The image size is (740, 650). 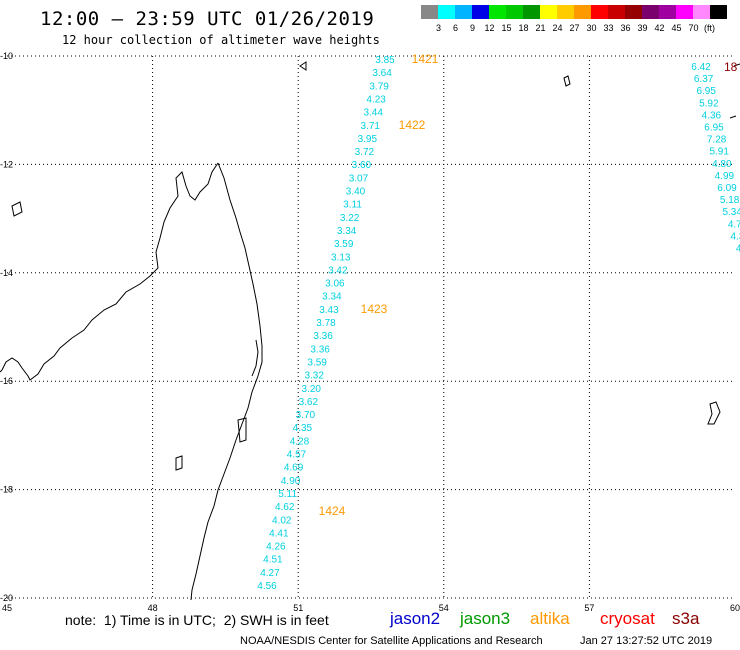 What do you see at coordinates (306, 415) in the screenshot?
I see `wave-height-value: 3.70` at bounding box center [306, 415].